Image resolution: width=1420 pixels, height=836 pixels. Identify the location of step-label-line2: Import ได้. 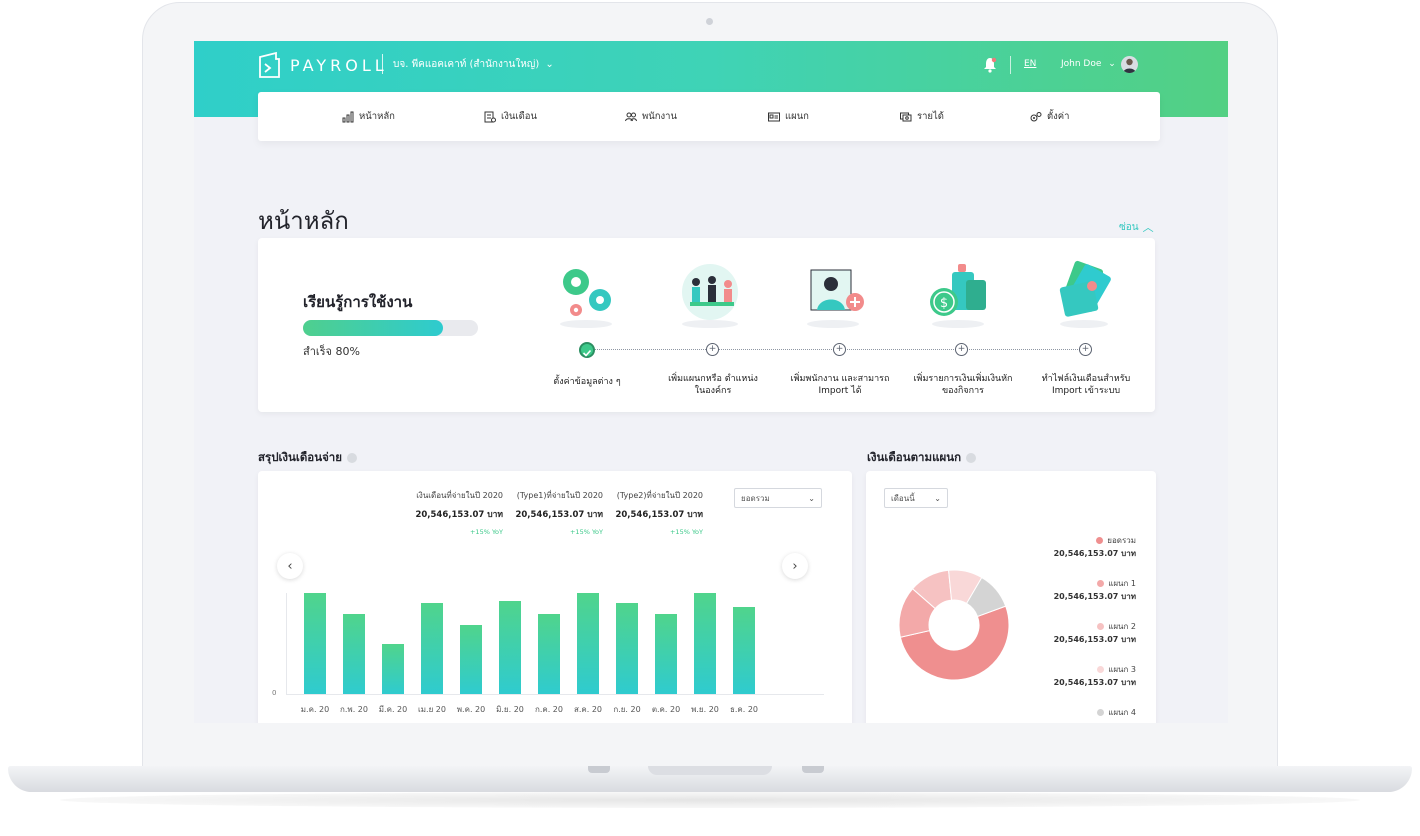
(840, 391).